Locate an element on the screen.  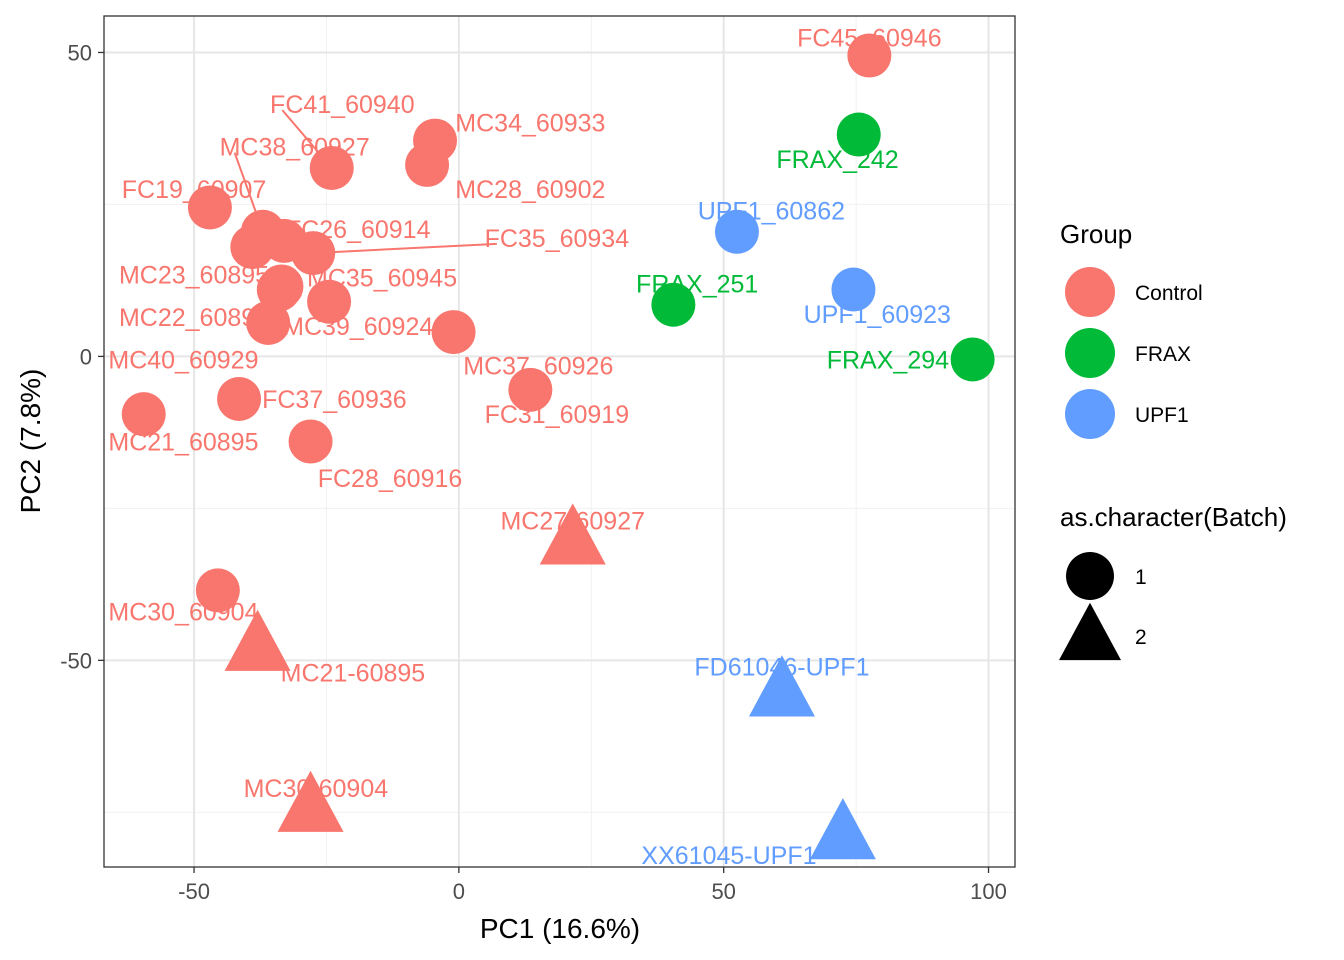
point-label: MC39_60924 is located at coordinates (358, 327).